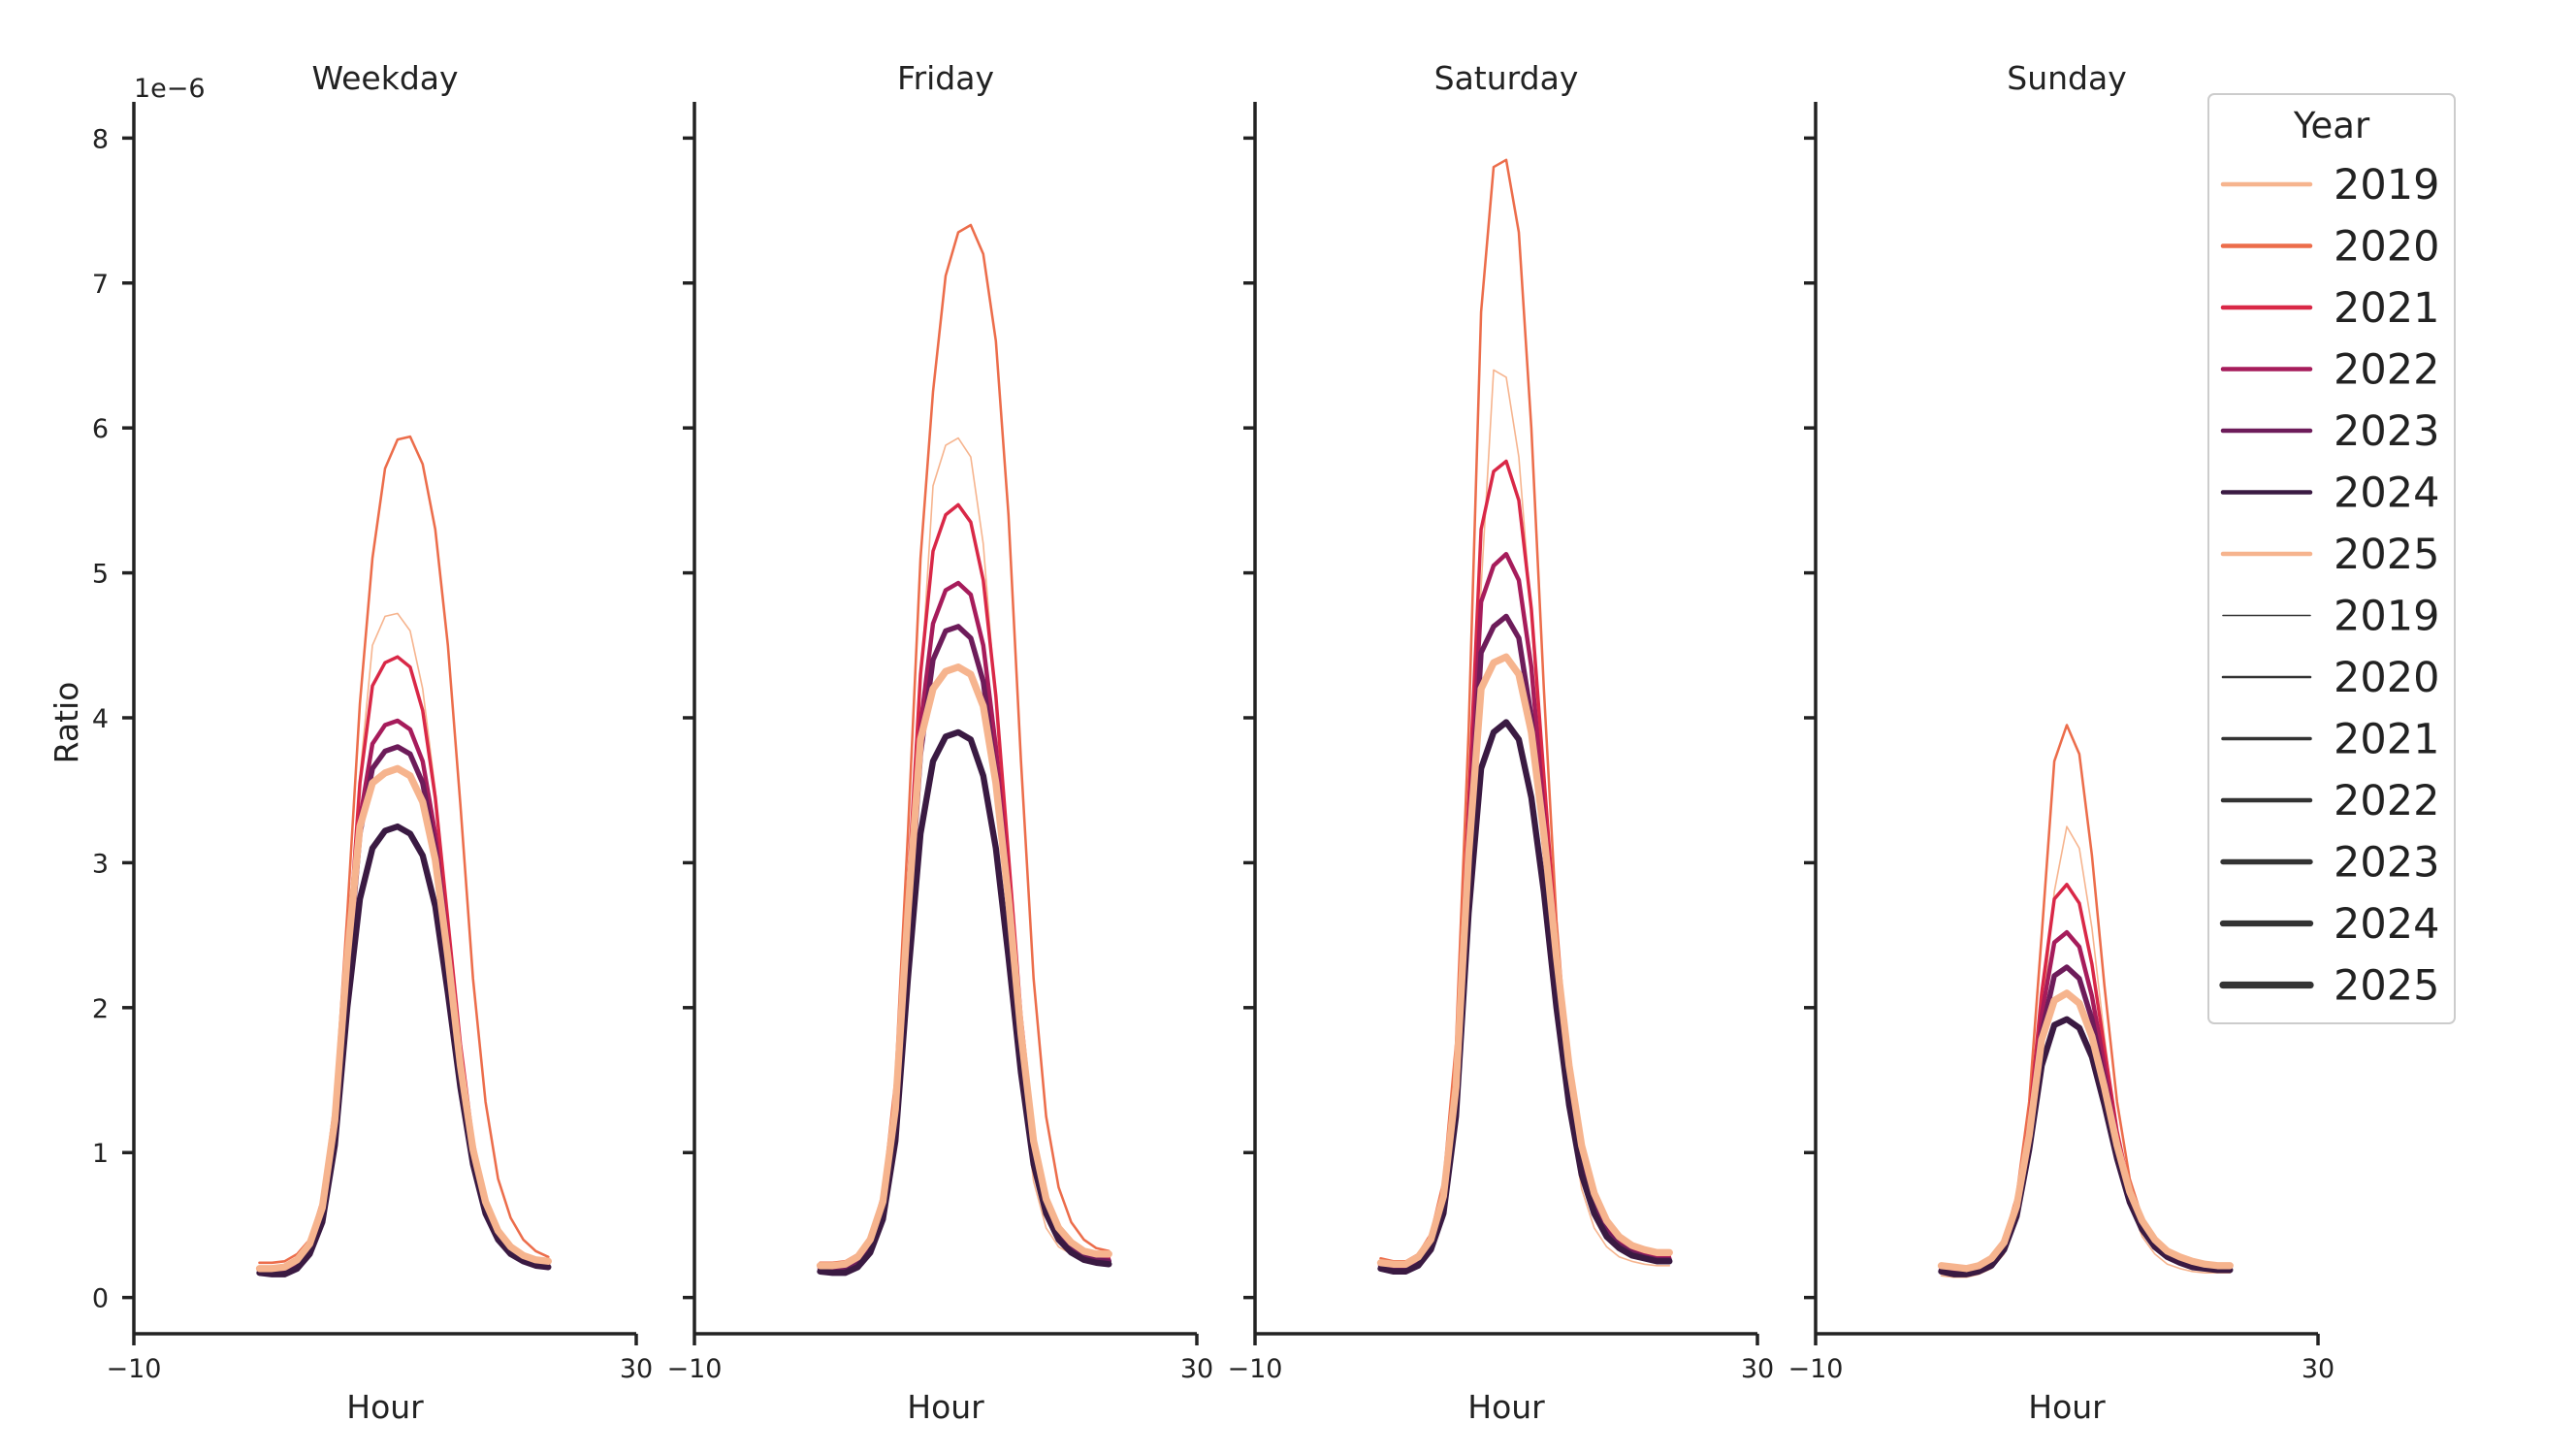  What do you see at coordinates (945, 78) in the screenshot?
I see `panel-title: Friday` at bounding box center [945, 78].